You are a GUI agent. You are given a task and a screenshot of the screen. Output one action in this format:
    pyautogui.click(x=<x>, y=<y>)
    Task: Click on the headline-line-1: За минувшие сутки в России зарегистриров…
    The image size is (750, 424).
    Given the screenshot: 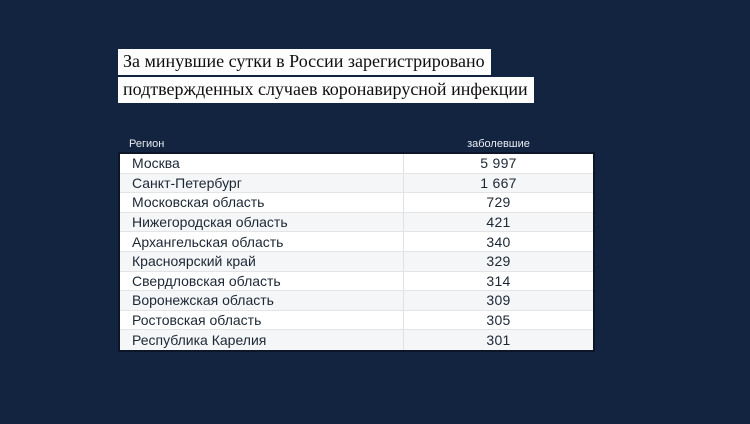 What is the action you would take?
    pyautogui.click(x=304, y=62)
    